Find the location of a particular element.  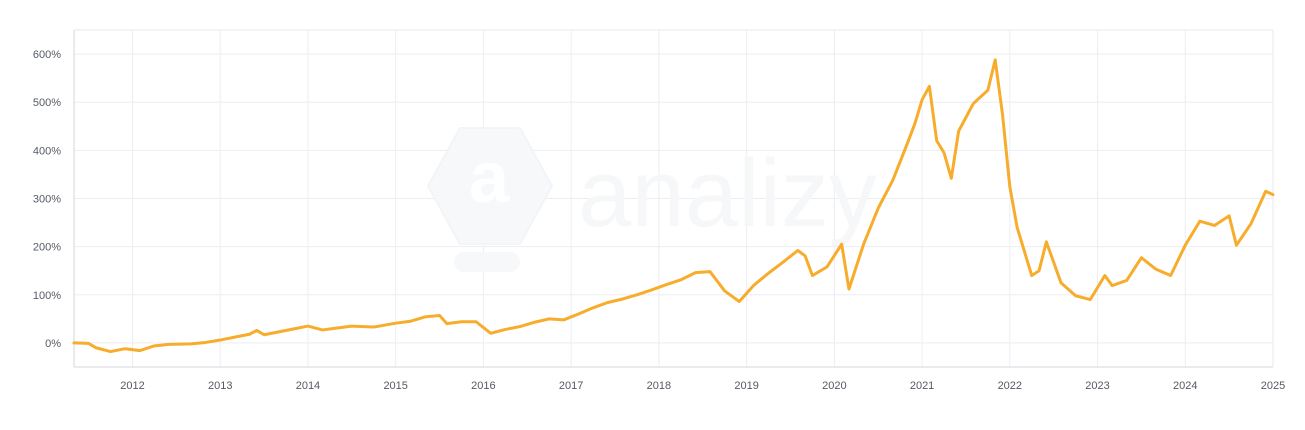

watermark-logo-icon is located at coordinates (490, 186).